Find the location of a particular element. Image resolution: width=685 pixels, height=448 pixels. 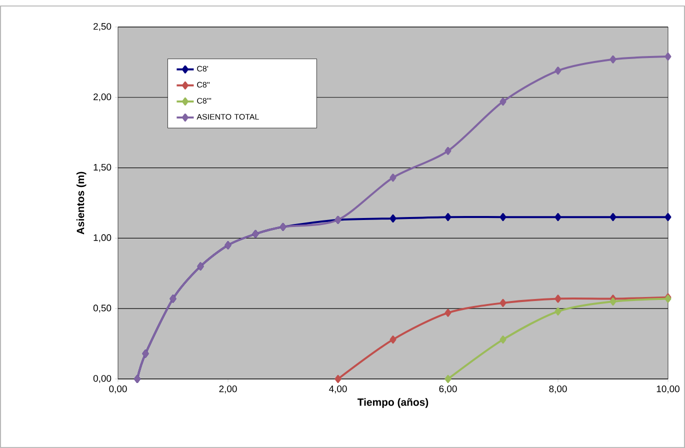

y-tick-label: 0,00 is located at coordinates (102, 379).